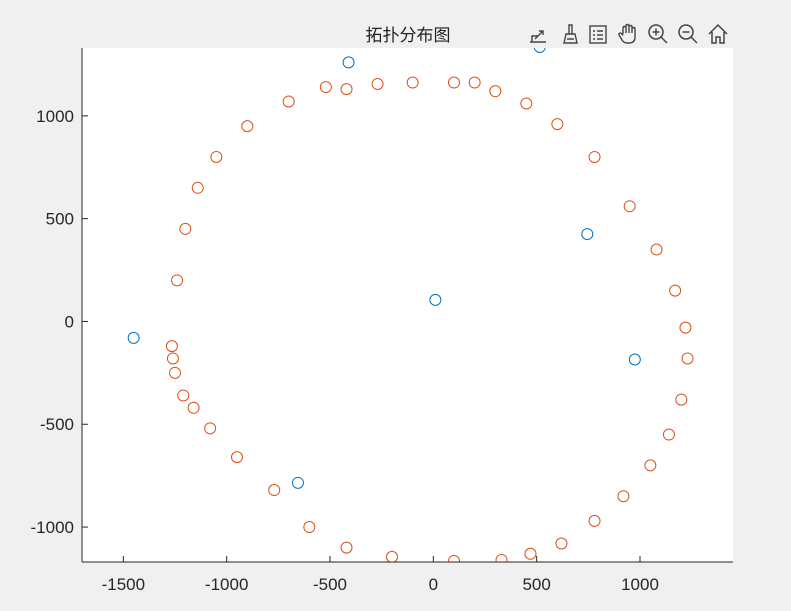  I want to click on zoom-in-icon, so click(657, 33).